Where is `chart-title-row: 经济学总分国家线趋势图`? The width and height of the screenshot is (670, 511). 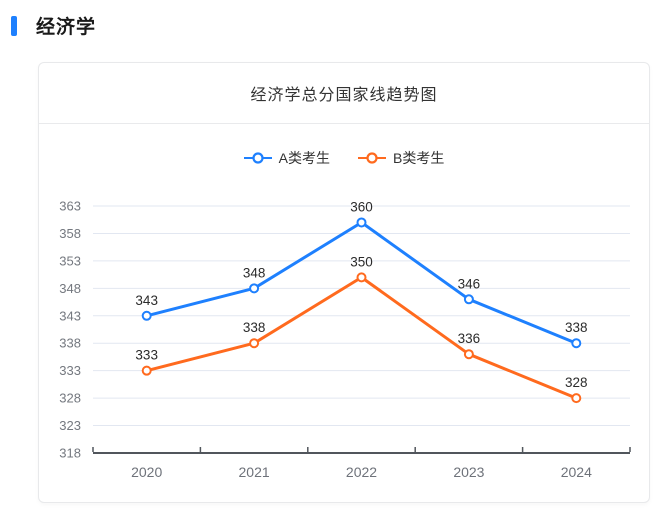
chart-title-row: 经济学总分国家线趋势图 is located at coordinates (344, 93).